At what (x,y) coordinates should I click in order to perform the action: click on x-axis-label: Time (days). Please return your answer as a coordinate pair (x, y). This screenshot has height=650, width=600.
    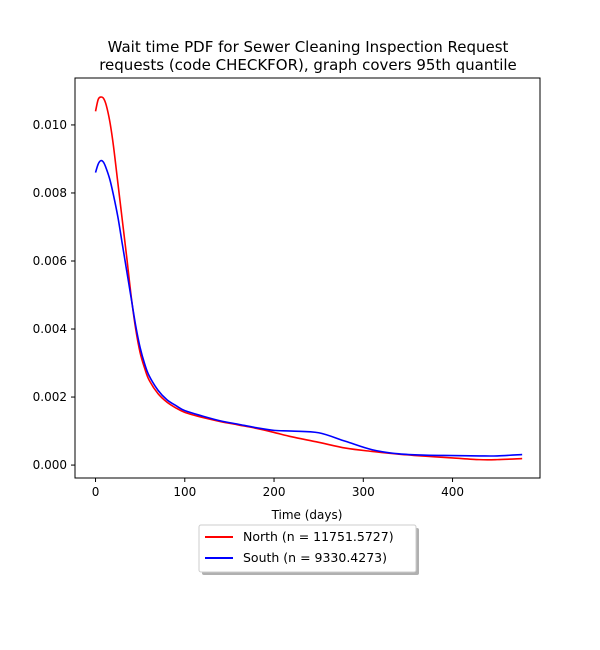
    Looking at the image, I should click on (307, 515).